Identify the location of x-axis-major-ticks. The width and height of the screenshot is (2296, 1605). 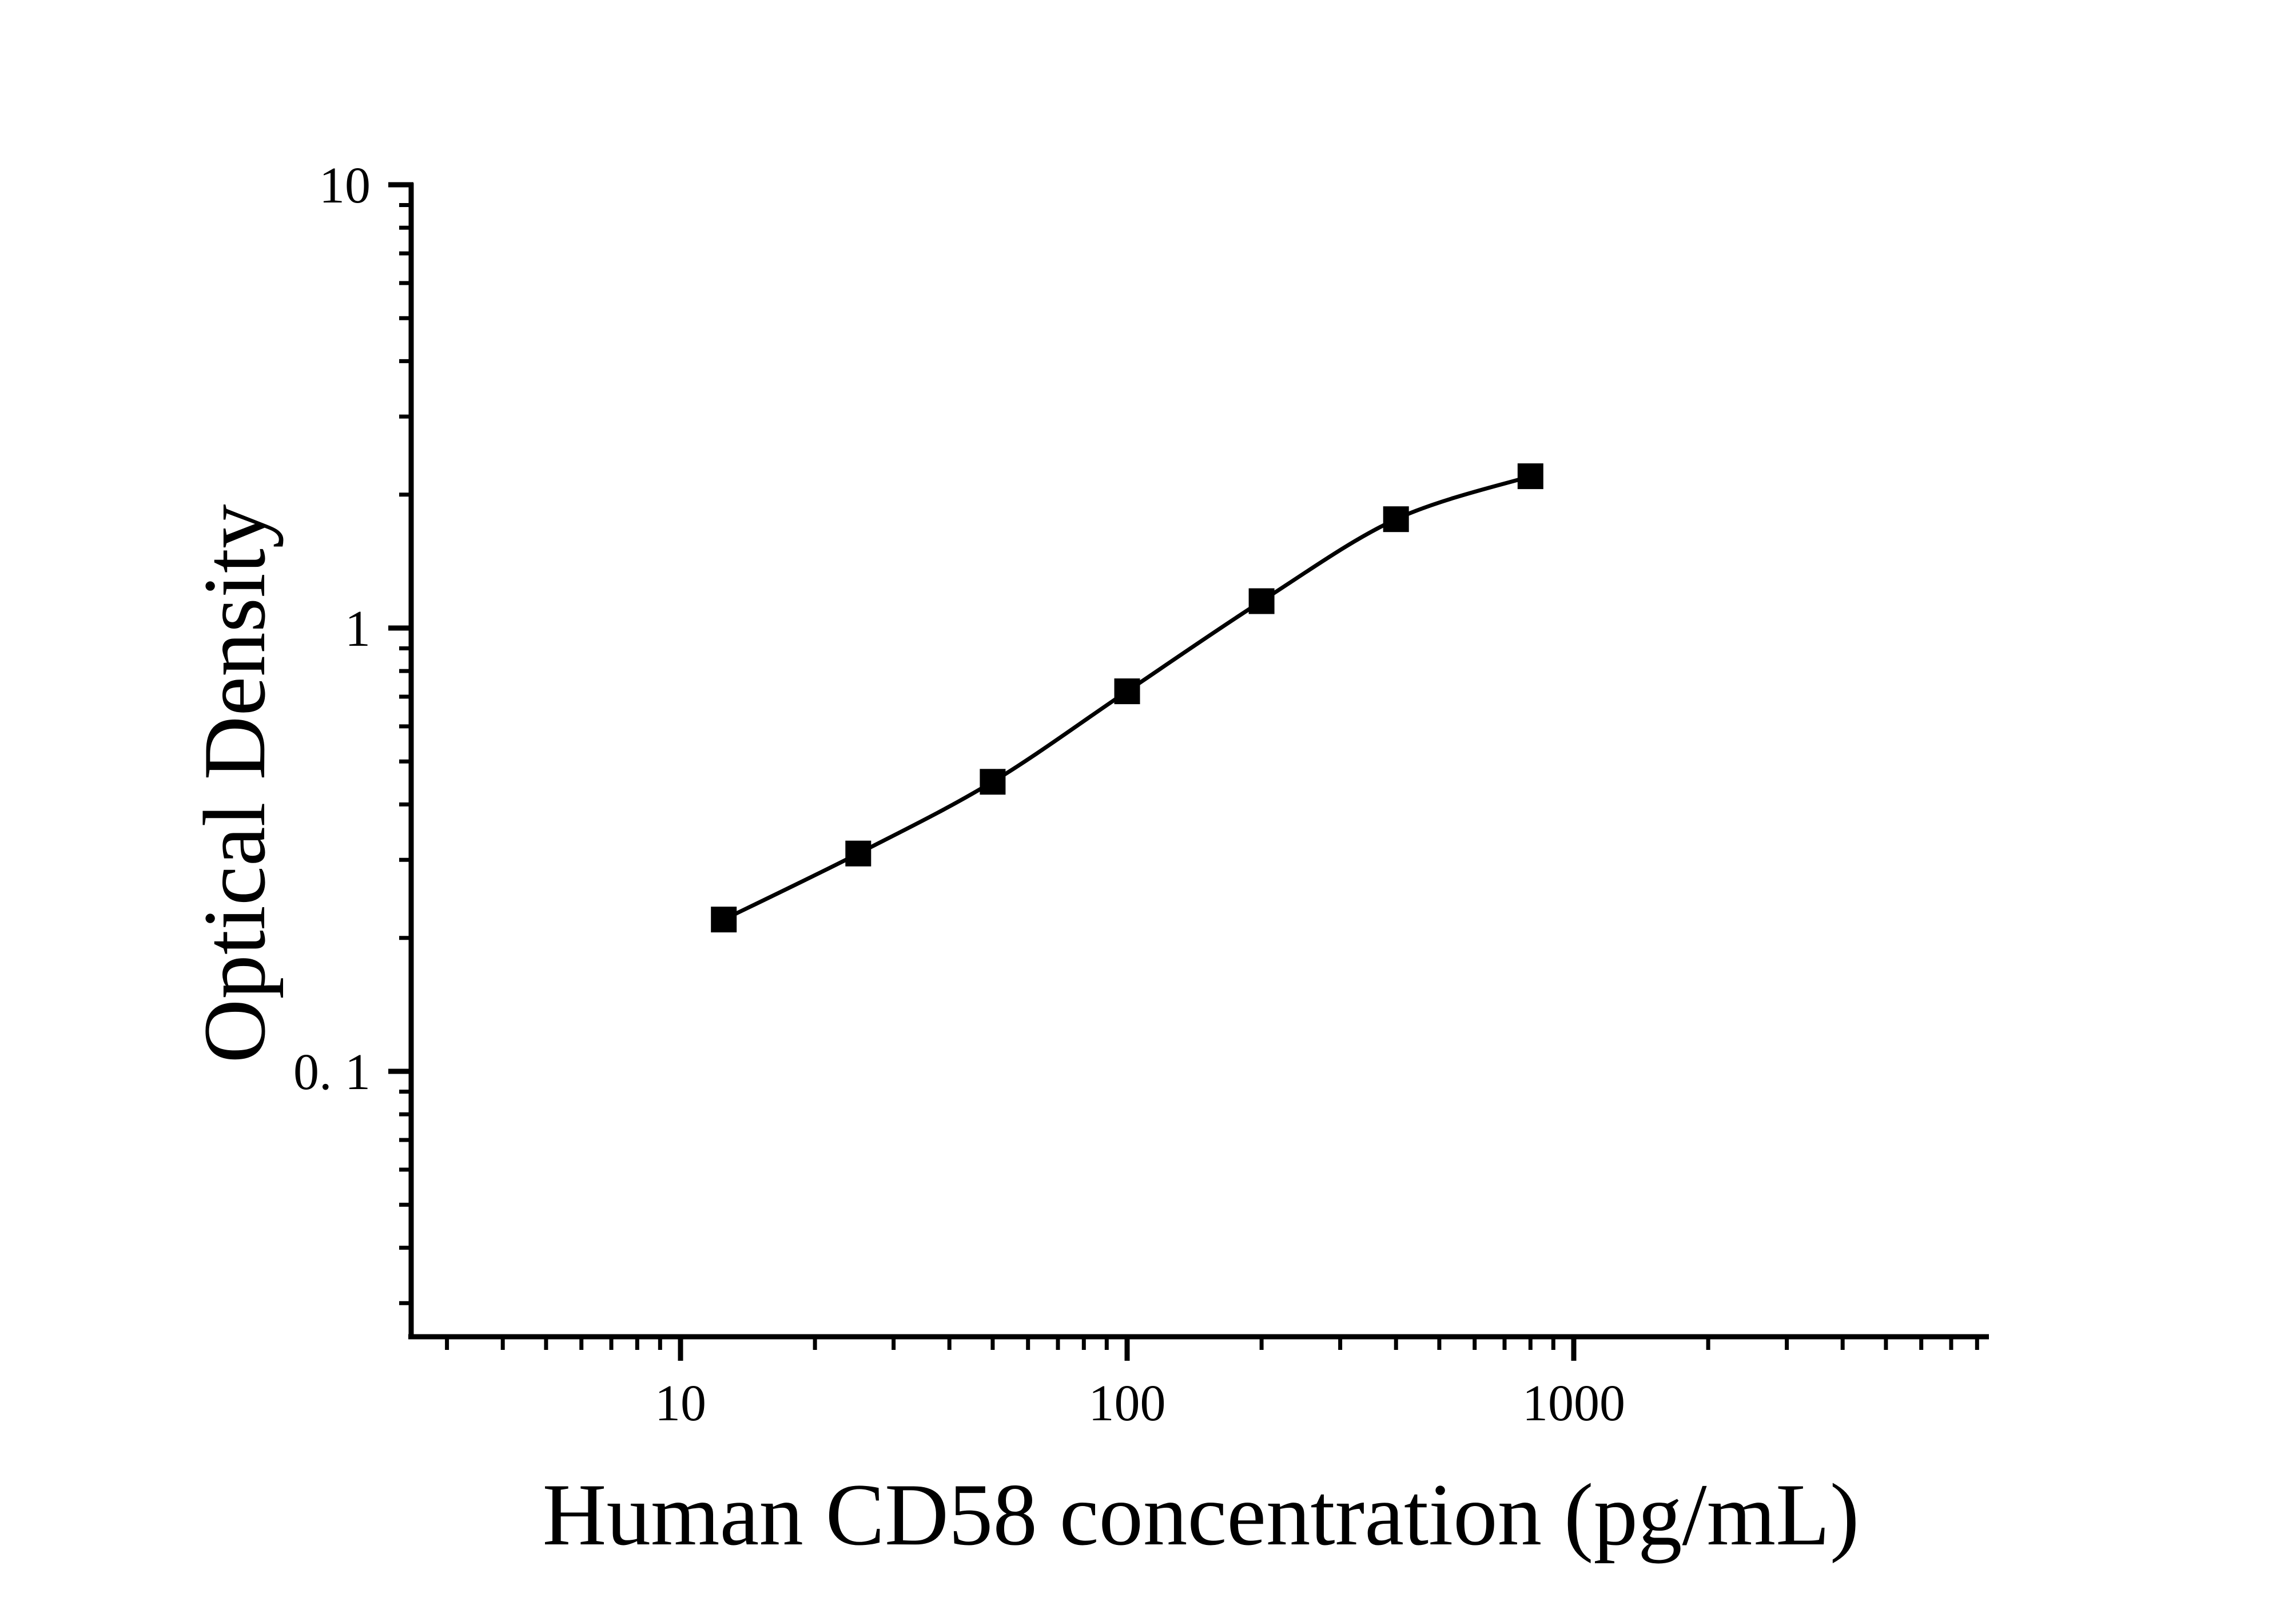
(1128, 1349).